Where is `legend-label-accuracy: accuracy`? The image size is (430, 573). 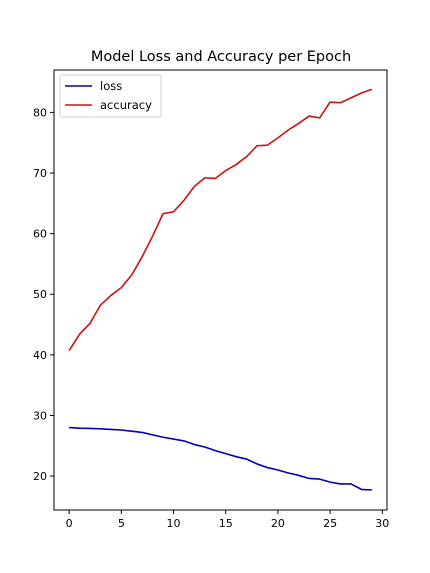 legend-label-accuracy: accuracy is located at coordinates (126, 105).